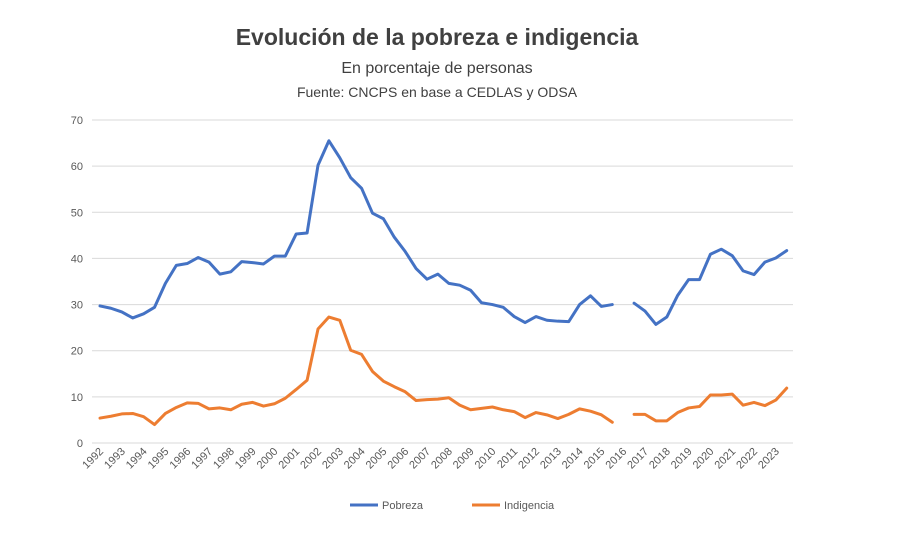 The image size is (900, 544). Describe the element at coordinates (80, 444) in the screenshot. I see `y-tick-label: 0` at that location.